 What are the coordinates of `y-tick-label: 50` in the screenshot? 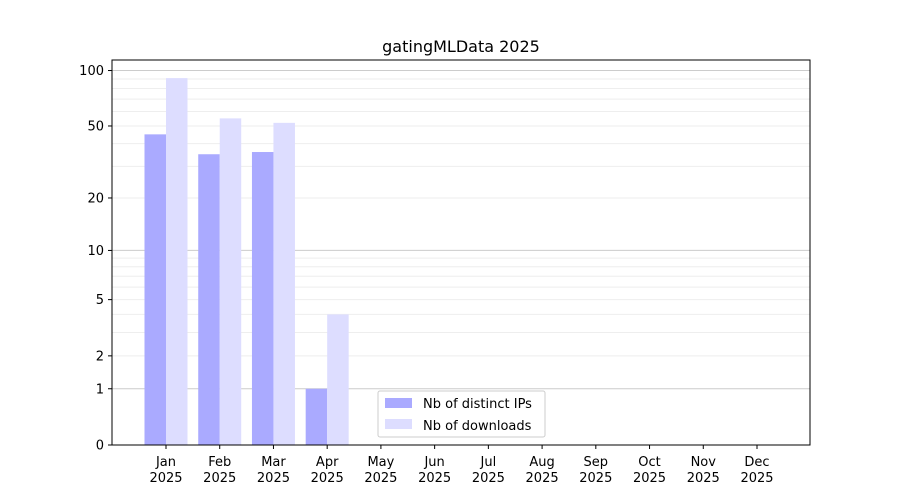 It's located at (95, 126).